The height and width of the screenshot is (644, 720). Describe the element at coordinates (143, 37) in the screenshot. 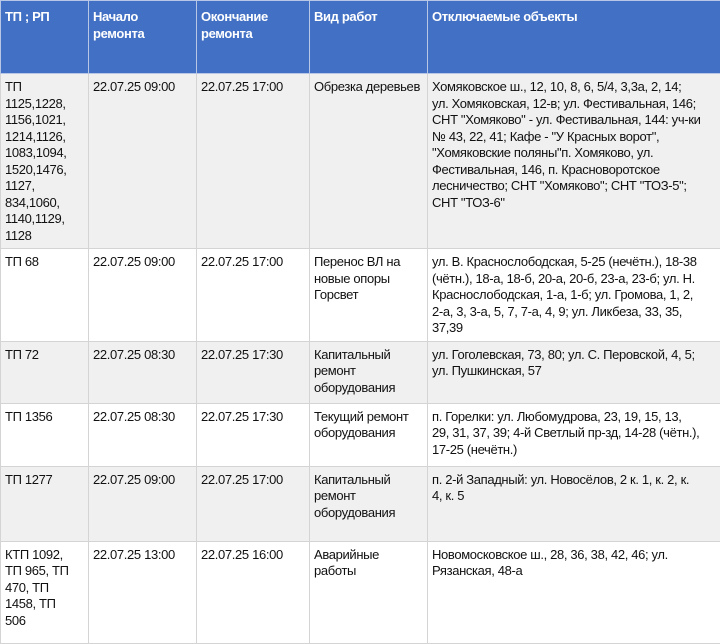

I see `header-start: Начало ремонта` at that location.